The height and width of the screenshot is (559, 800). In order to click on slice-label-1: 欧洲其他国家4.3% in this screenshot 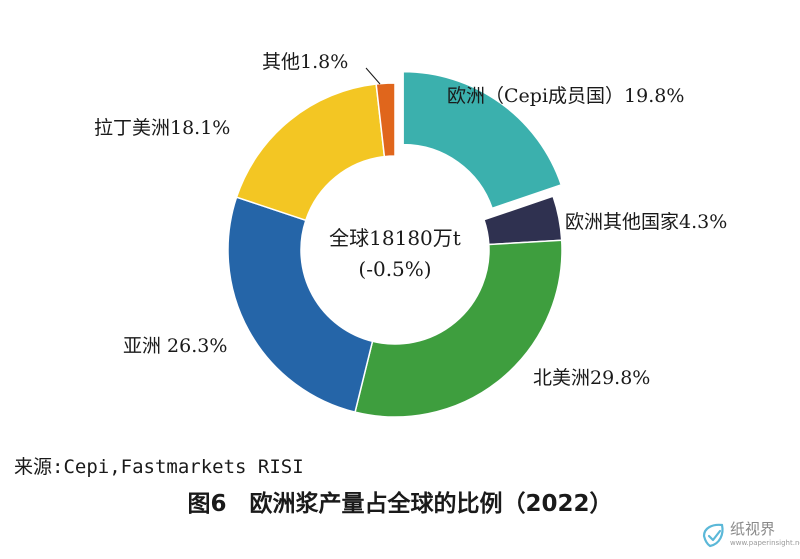, I will do `click(646, 222)`.